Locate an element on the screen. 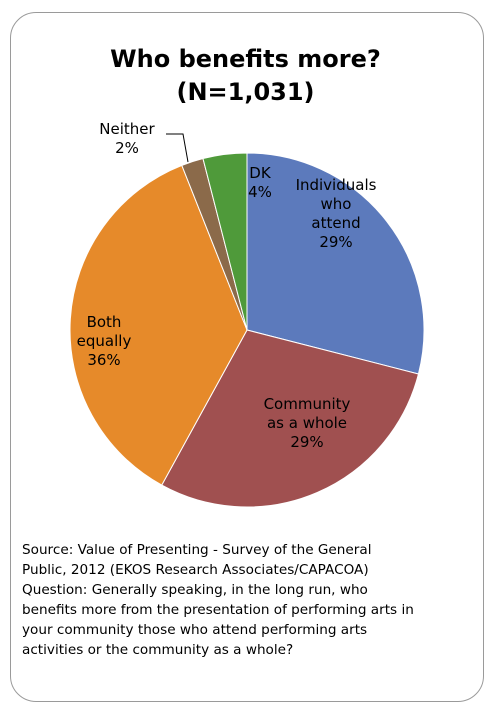 This screenshot has width=491, height=702. caption-line: activities or the community as a whole? is located at coordinates (158, 650).